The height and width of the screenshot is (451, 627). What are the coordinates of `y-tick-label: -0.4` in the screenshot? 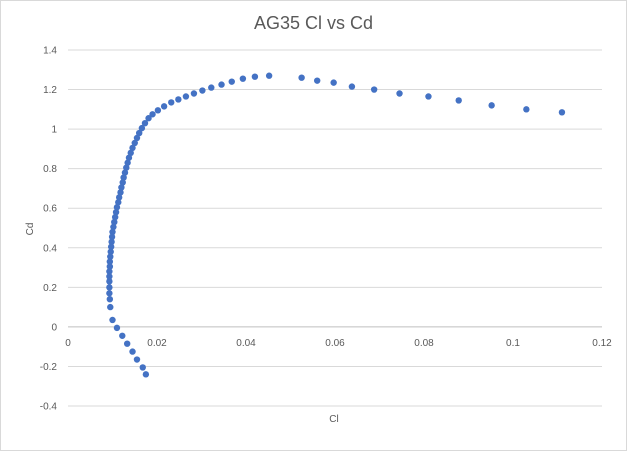 It's located at (49, 407).